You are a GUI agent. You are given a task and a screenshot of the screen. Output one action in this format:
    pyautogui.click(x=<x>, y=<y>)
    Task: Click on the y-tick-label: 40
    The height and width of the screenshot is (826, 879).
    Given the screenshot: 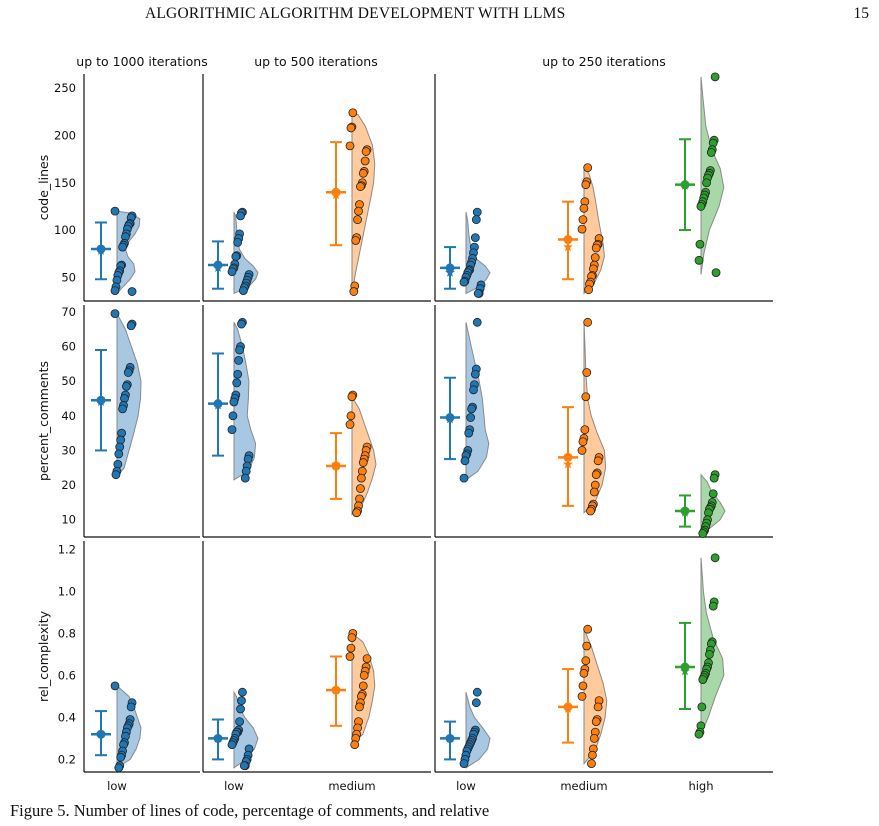 What is the action you would take?
    pyautogui.click(x=68, y=416)
    